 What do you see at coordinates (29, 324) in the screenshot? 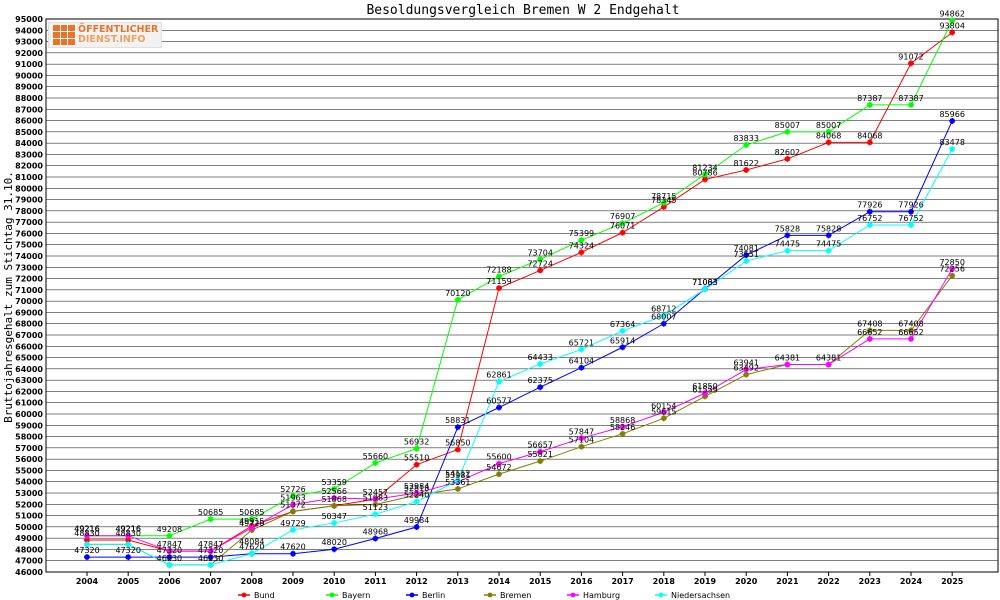
I see `y-tick-label: 68000` at bounding box center [29, 324].